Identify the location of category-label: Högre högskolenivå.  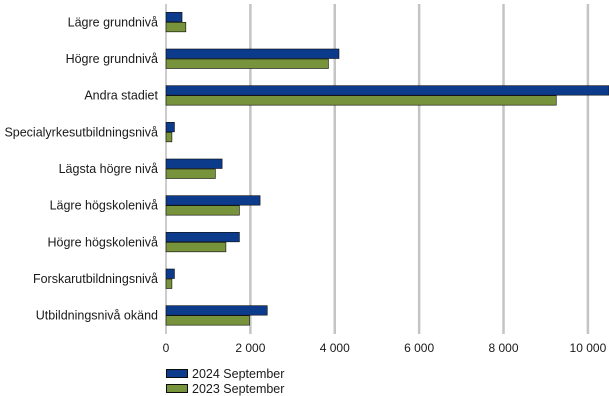
(103, 242).